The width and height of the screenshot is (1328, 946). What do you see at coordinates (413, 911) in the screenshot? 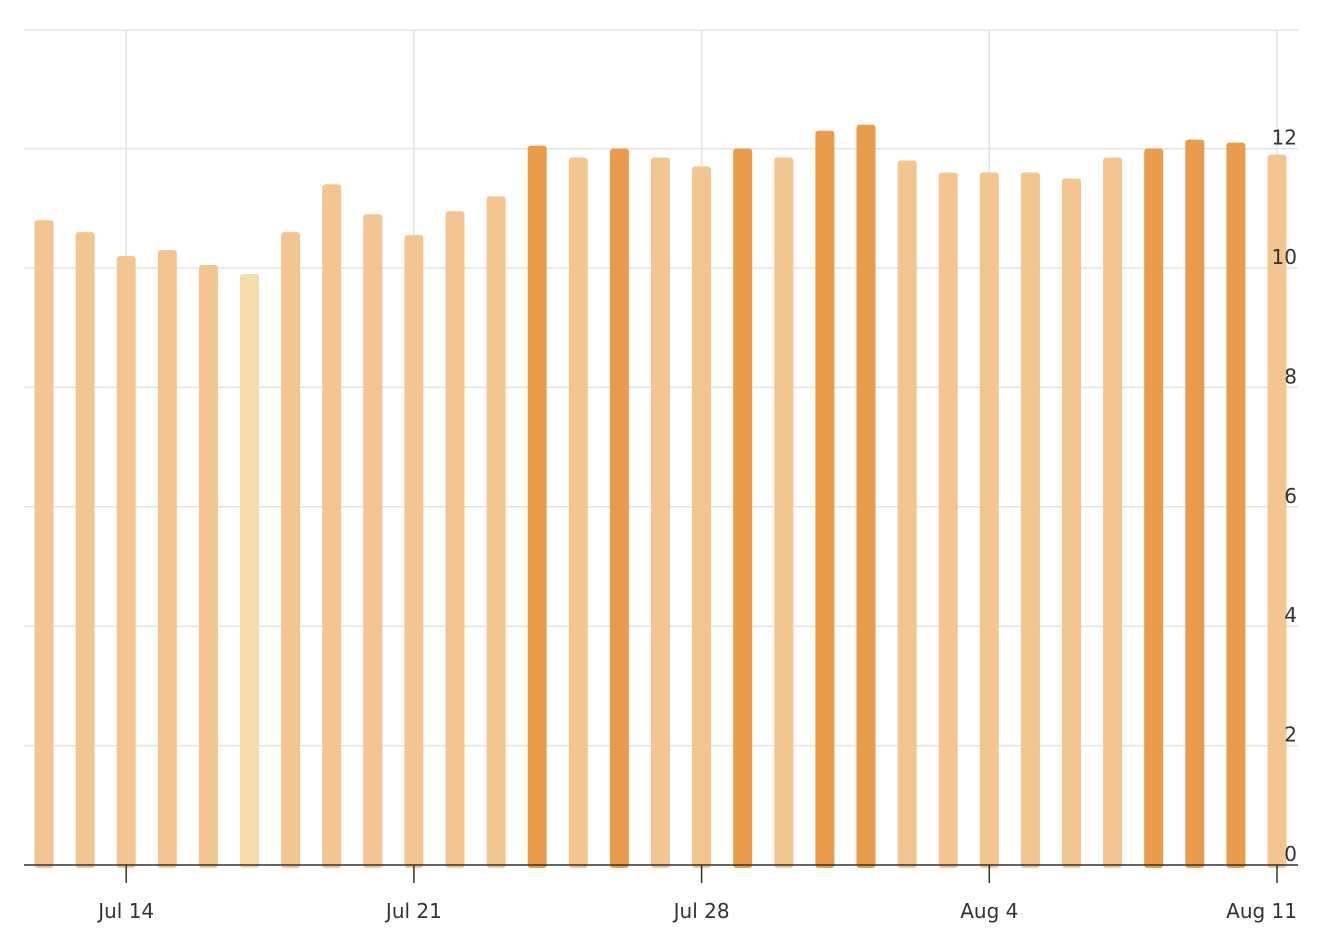
I see `x-tick-label: Jul 21` at bounding box center [413, 911].